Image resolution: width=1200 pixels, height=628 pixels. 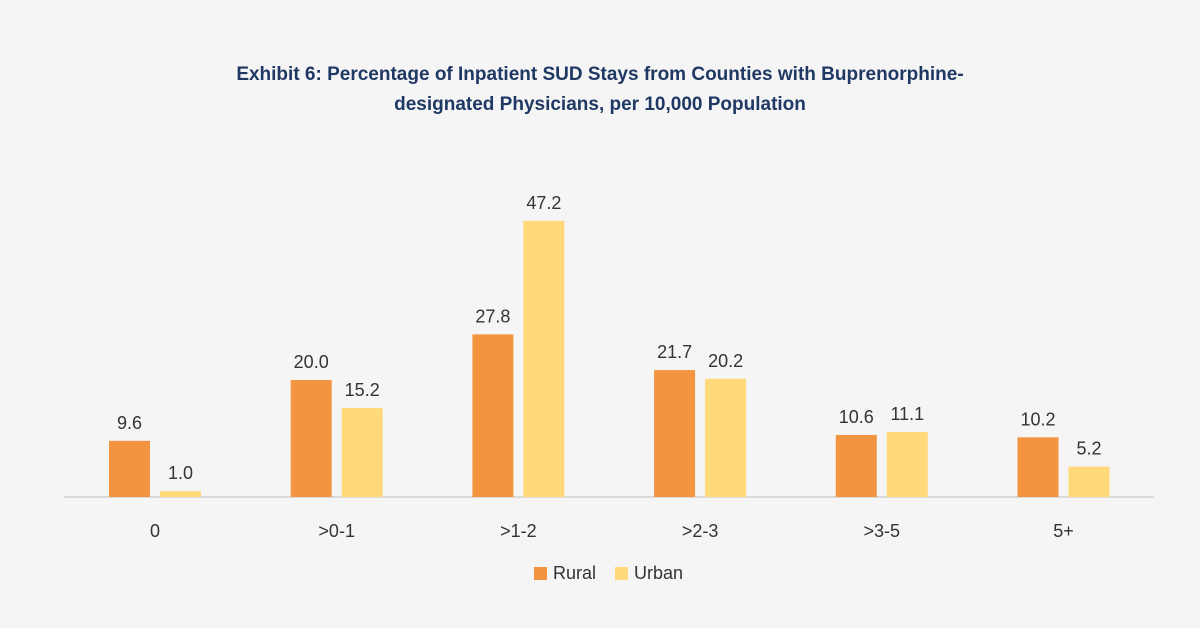 I want to click on data-label-urban-4: 11.1, so click(x=907, y=414).